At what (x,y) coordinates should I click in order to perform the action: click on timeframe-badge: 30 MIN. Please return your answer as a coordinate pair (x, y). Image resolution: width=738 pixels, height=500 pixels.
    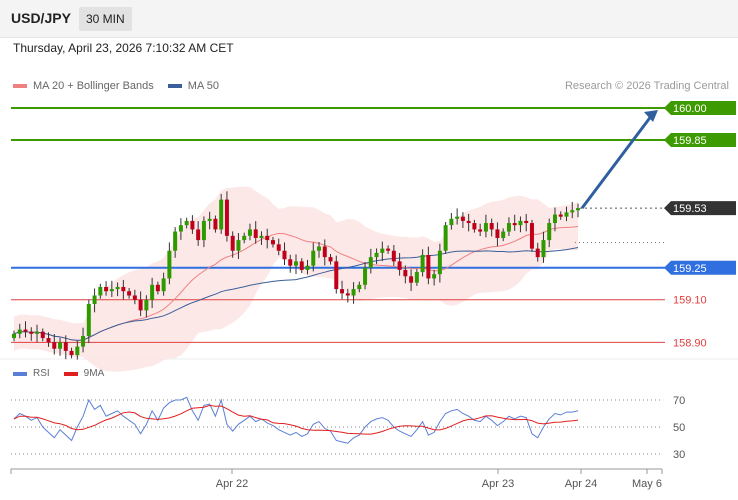
    Looking at the image, I should click on (105, 19).